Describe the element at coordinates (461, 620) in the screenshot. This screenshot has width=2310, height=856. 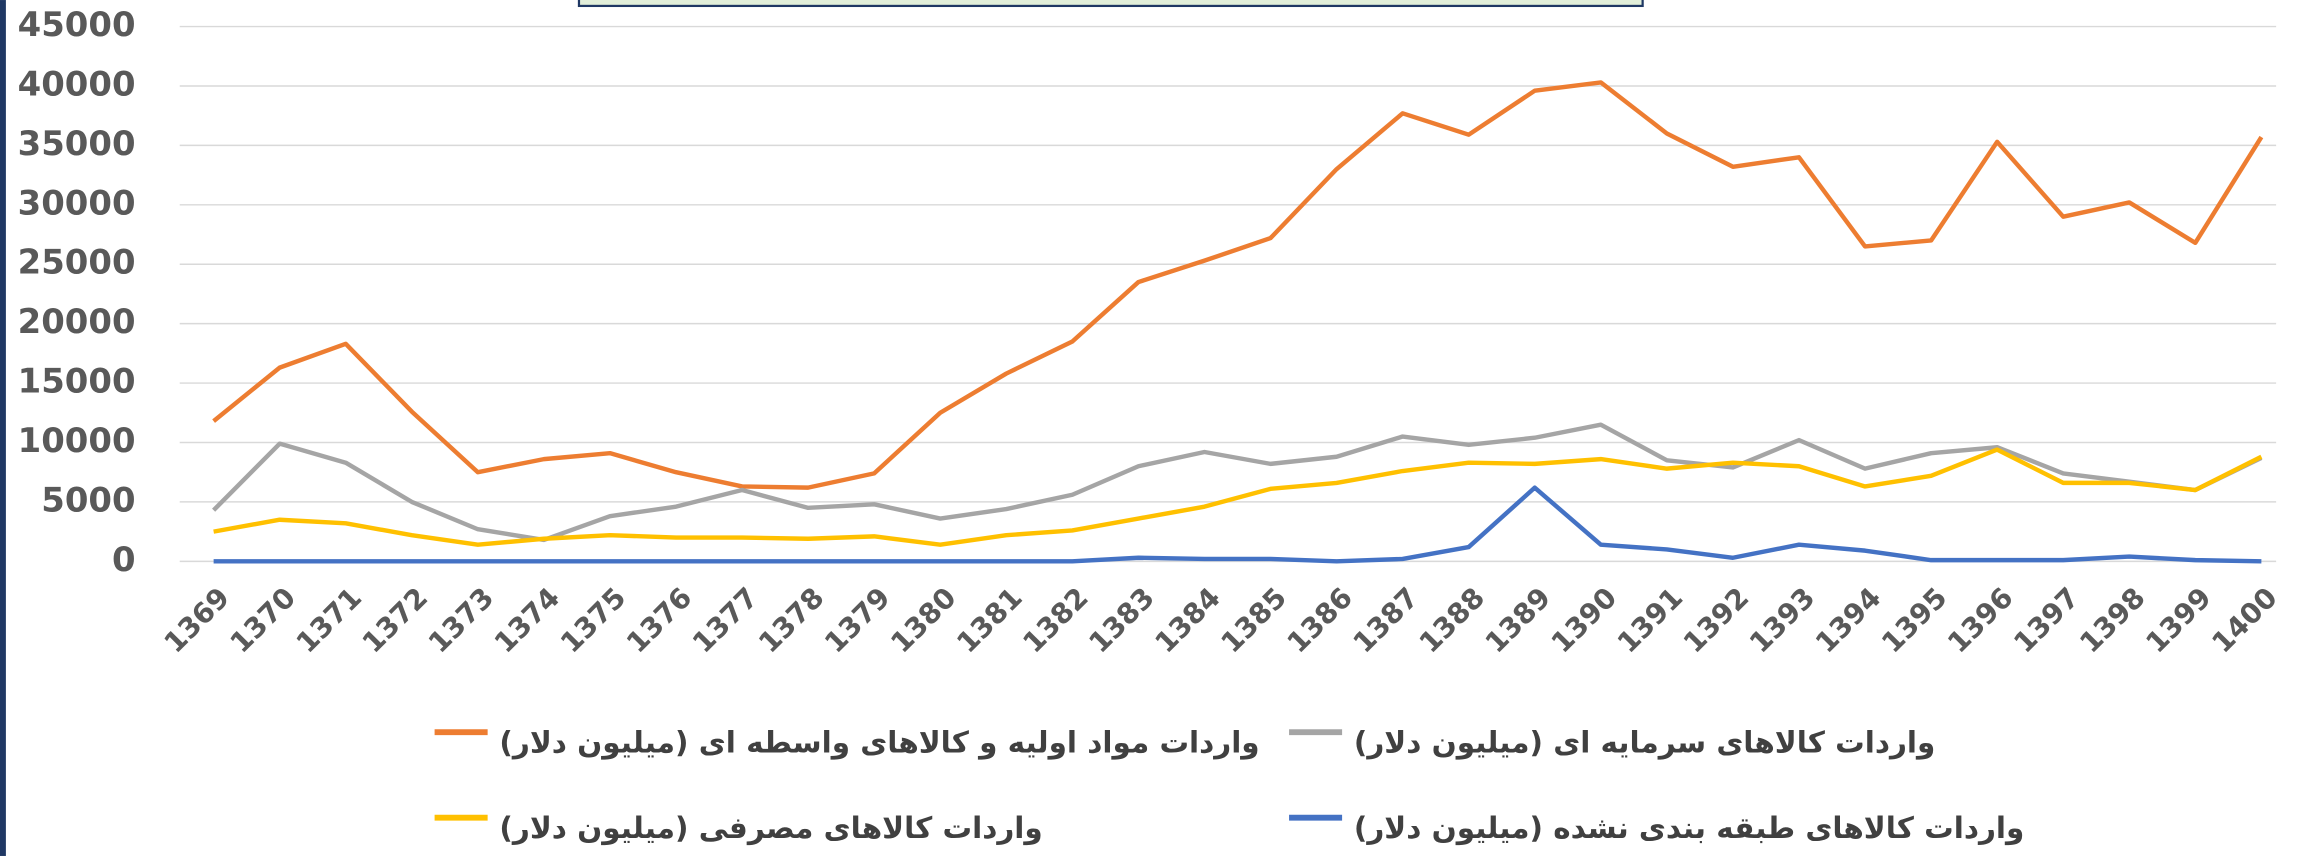
I see `x-tick-label: 1373` at that location.